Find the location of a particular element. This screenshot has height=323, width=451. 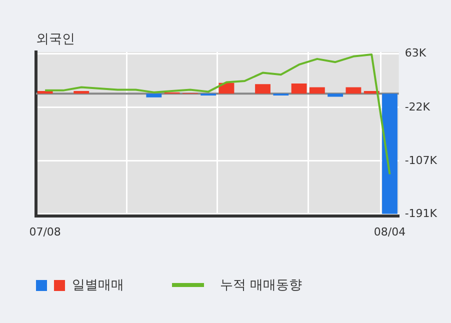

y-tick-label: -191K is located at coordinates (421, 213).